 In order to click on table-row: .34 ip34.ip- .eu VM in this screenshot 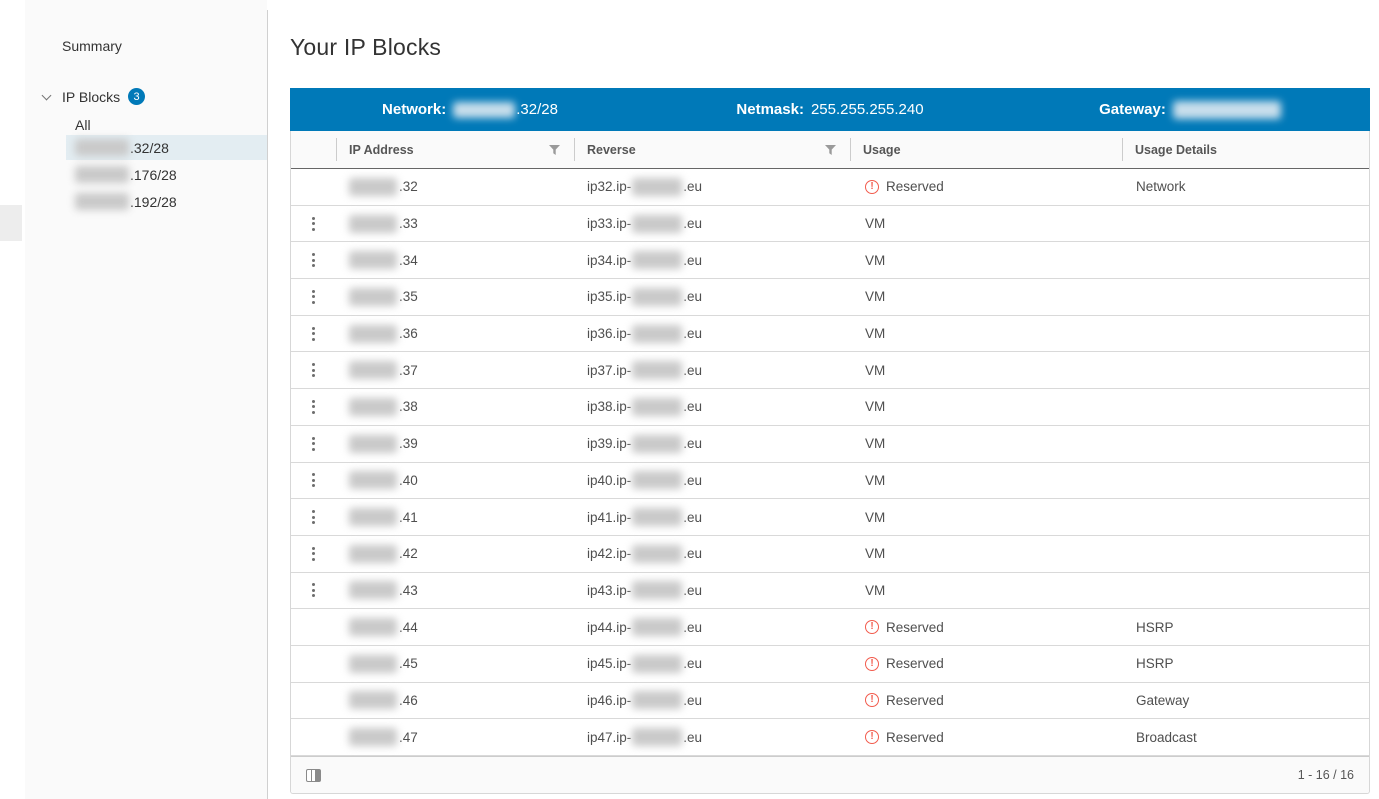, I will do `click(830, 261)`.